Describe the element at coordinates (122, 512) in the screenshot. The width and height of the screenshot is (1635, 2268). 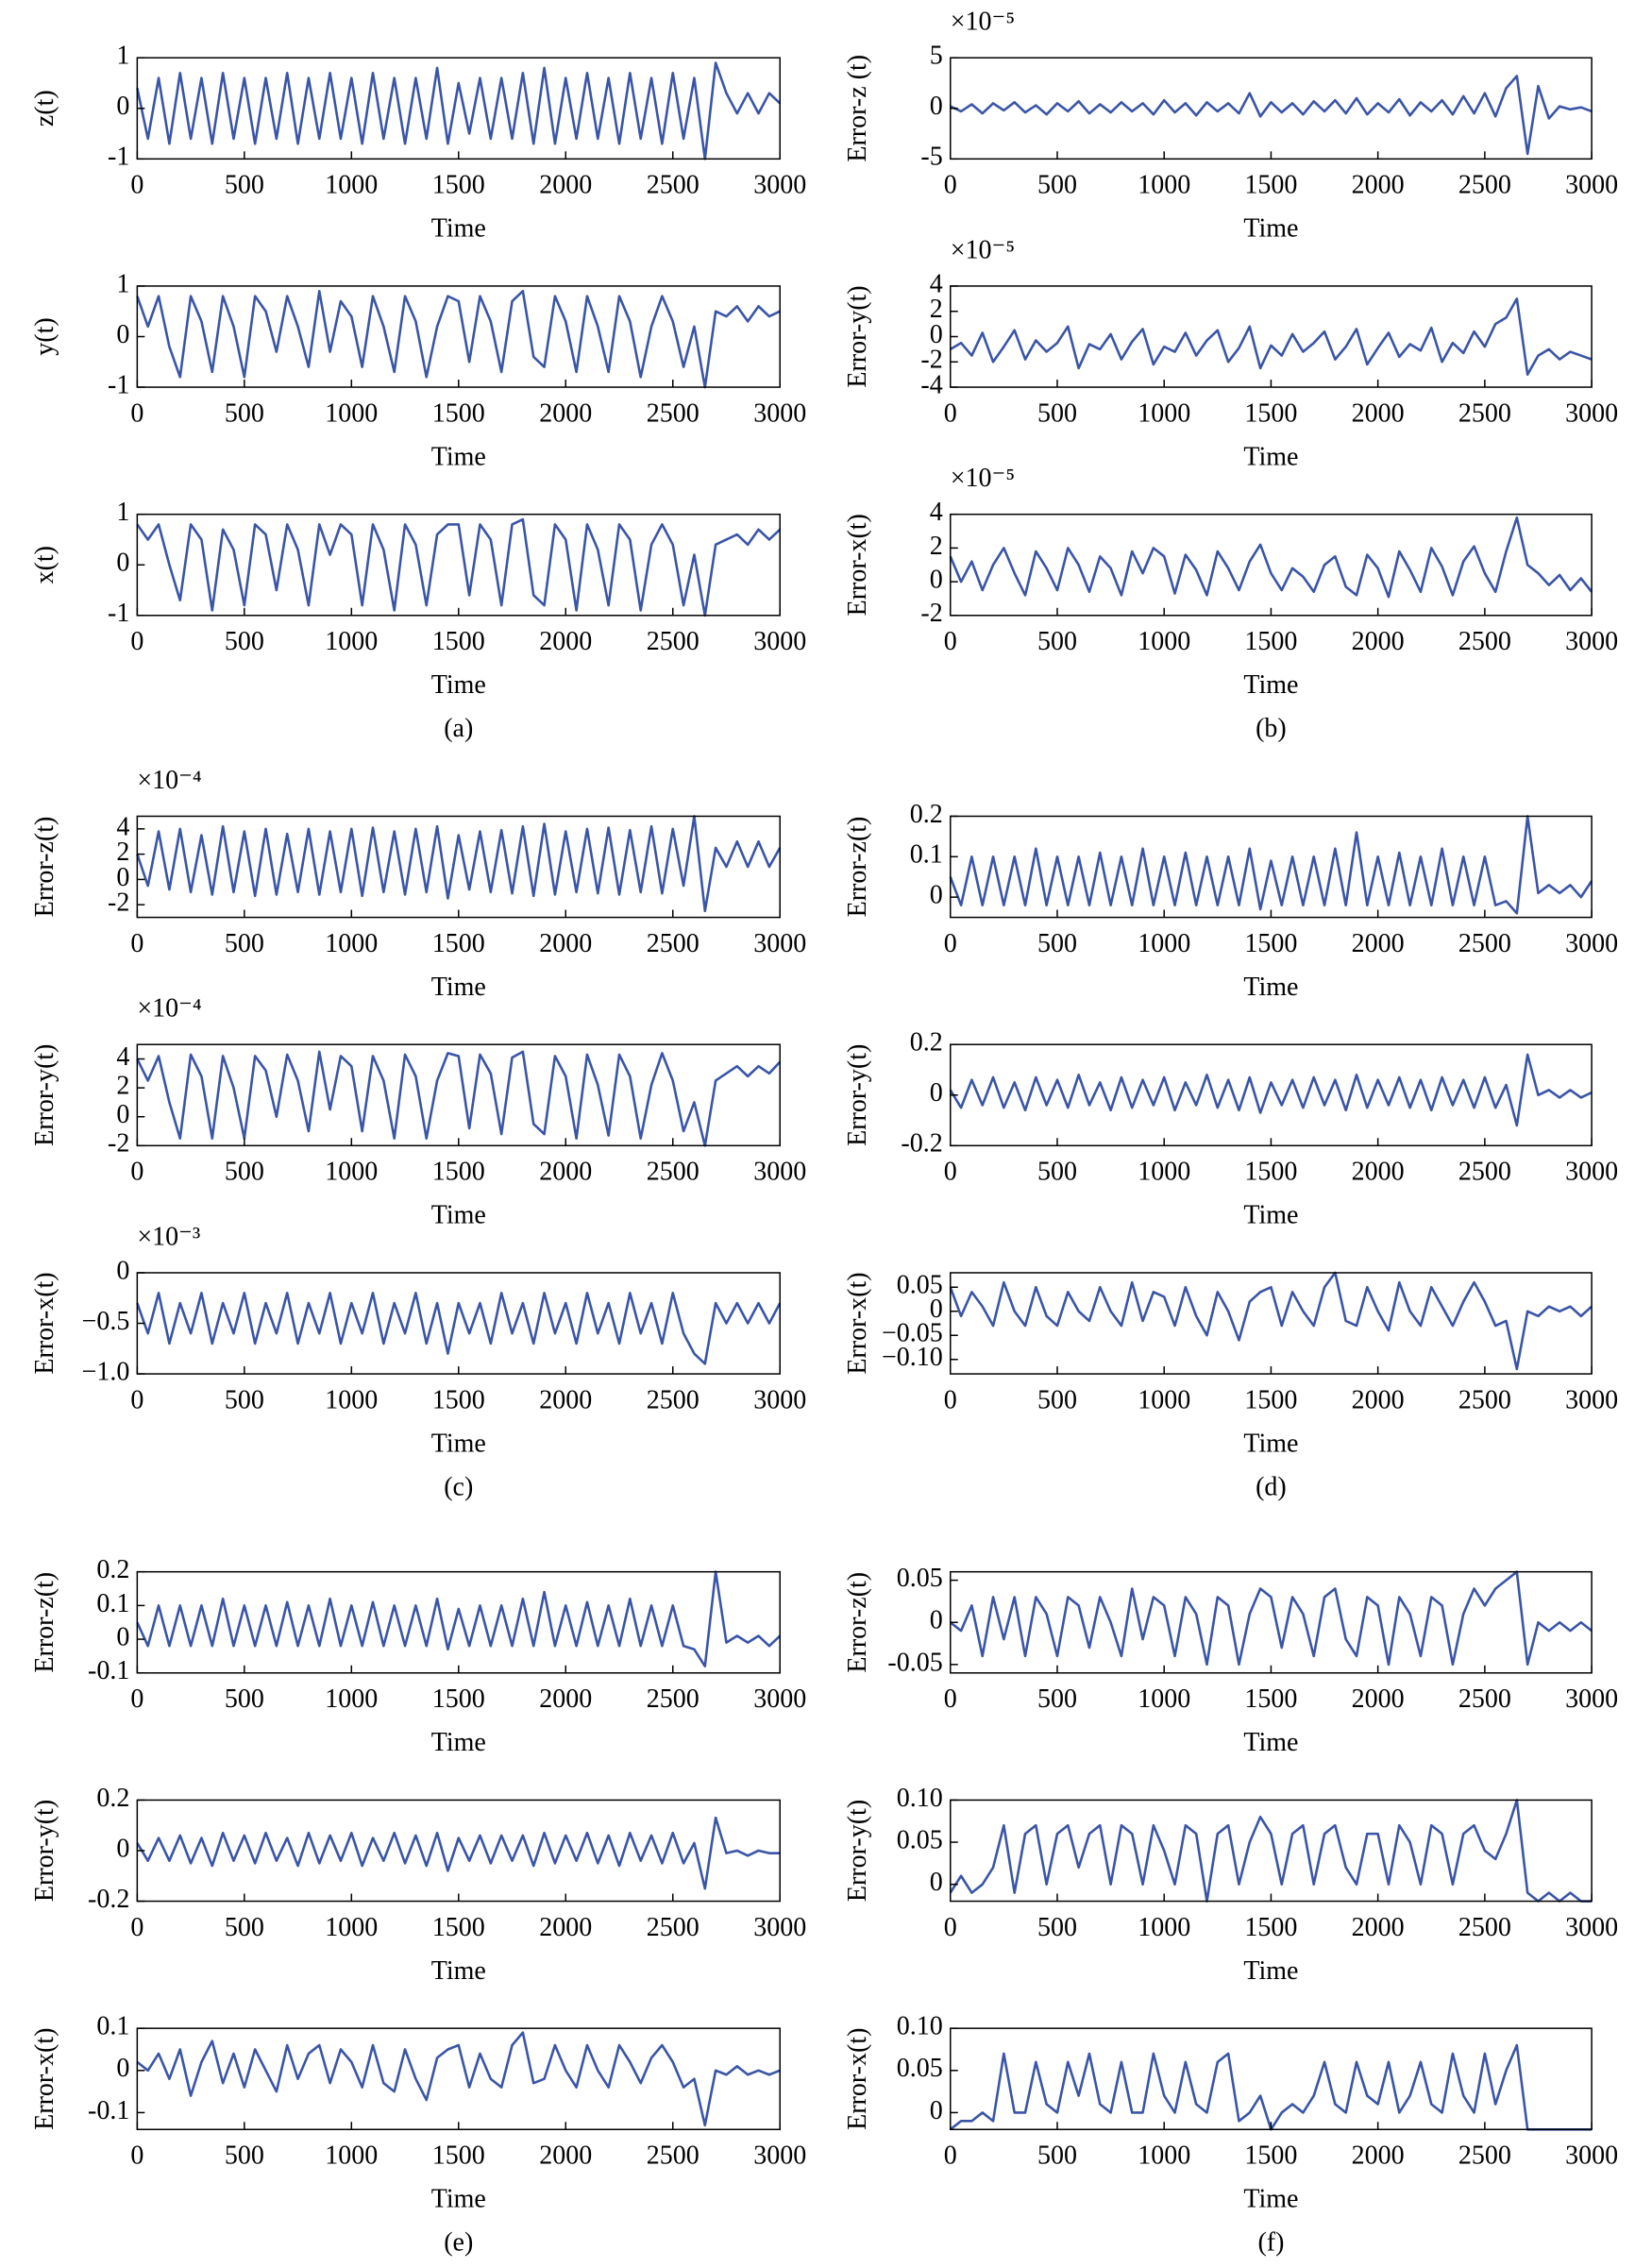
I see `y-tick-label: 1` at that location.